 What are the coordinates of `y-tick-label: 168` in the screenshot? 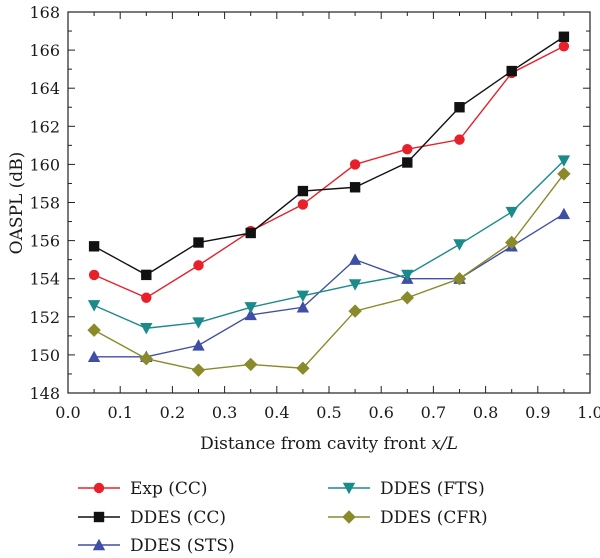 It's located at (44, 12).